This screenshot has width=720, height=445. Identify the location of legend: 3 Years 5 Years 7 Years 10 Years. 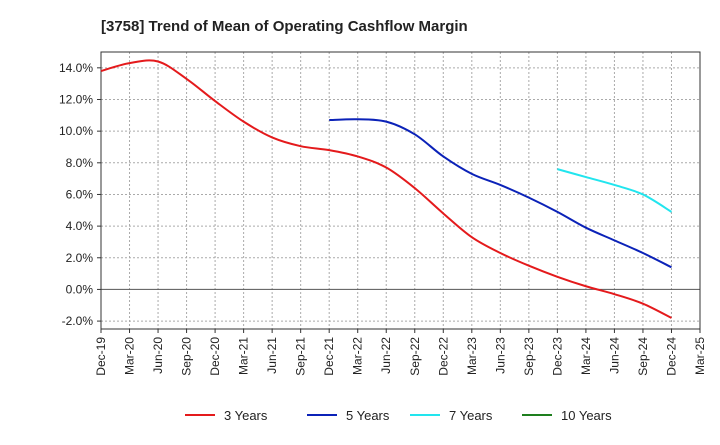
(398, 415).